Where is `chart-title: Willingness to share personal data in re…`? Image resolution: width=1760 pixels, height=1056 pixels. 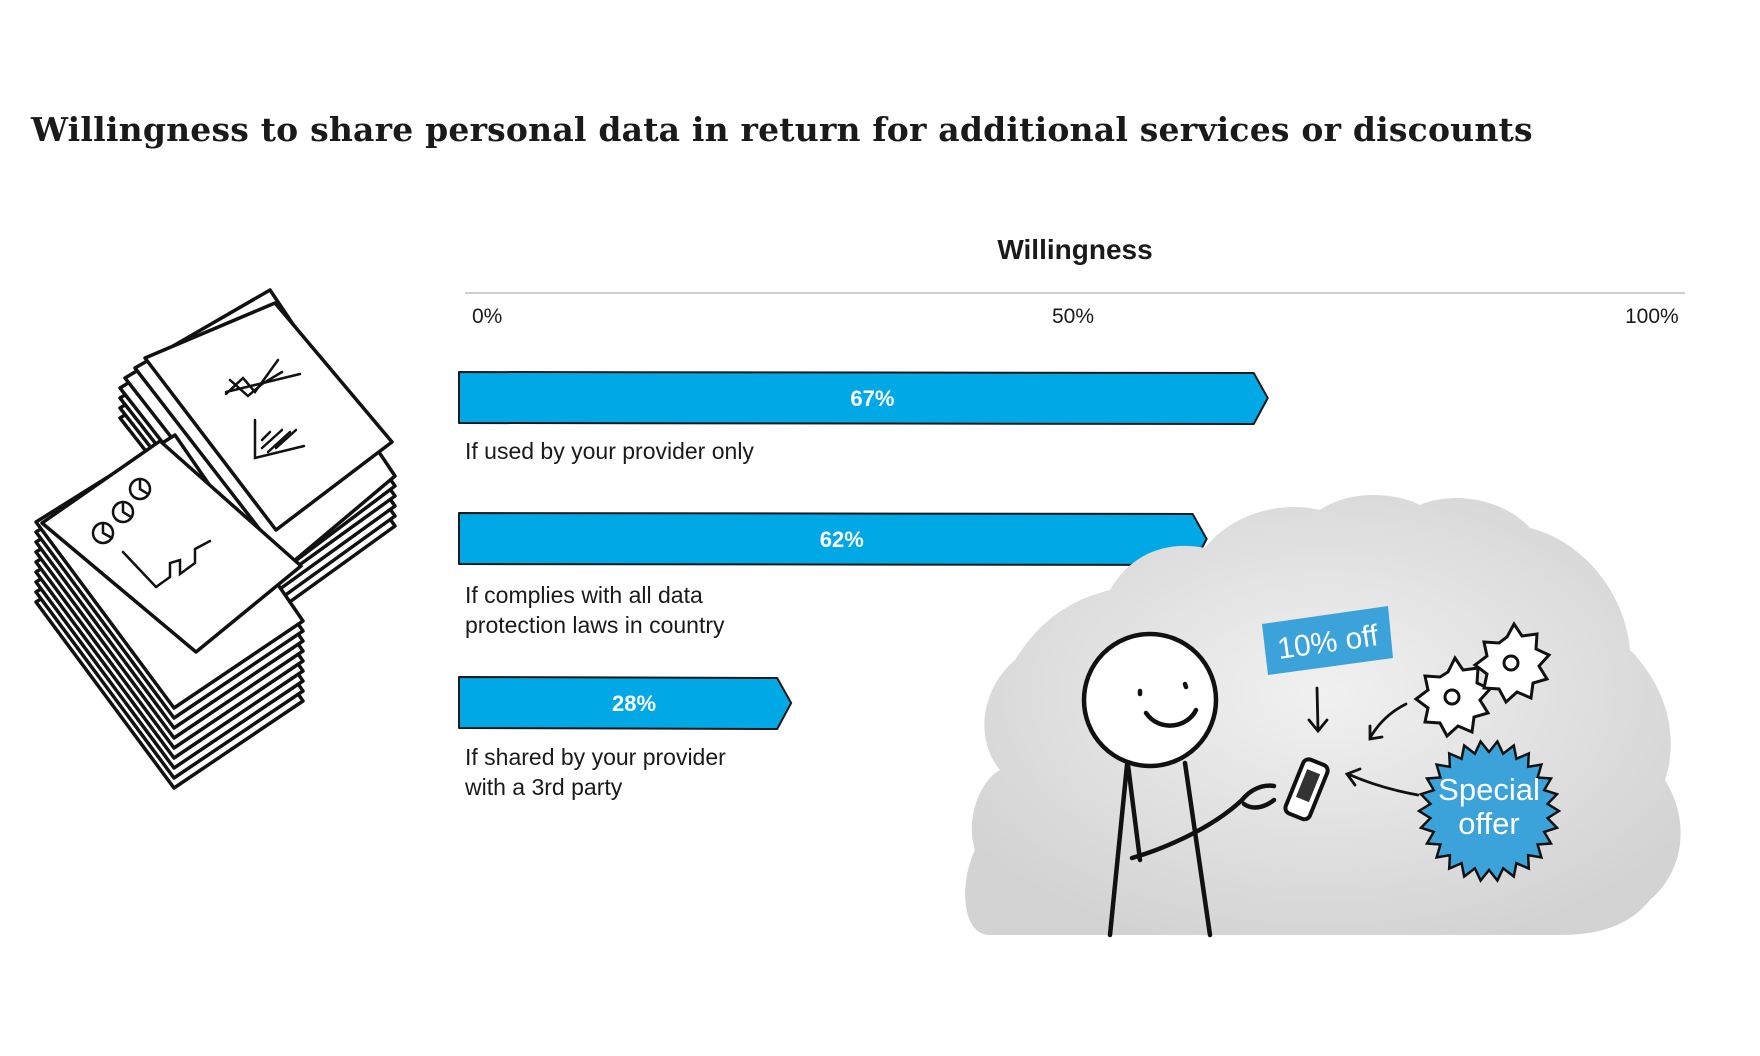
chart-title: Willingness to share personal data in re… is located at coordinates (782, 129).